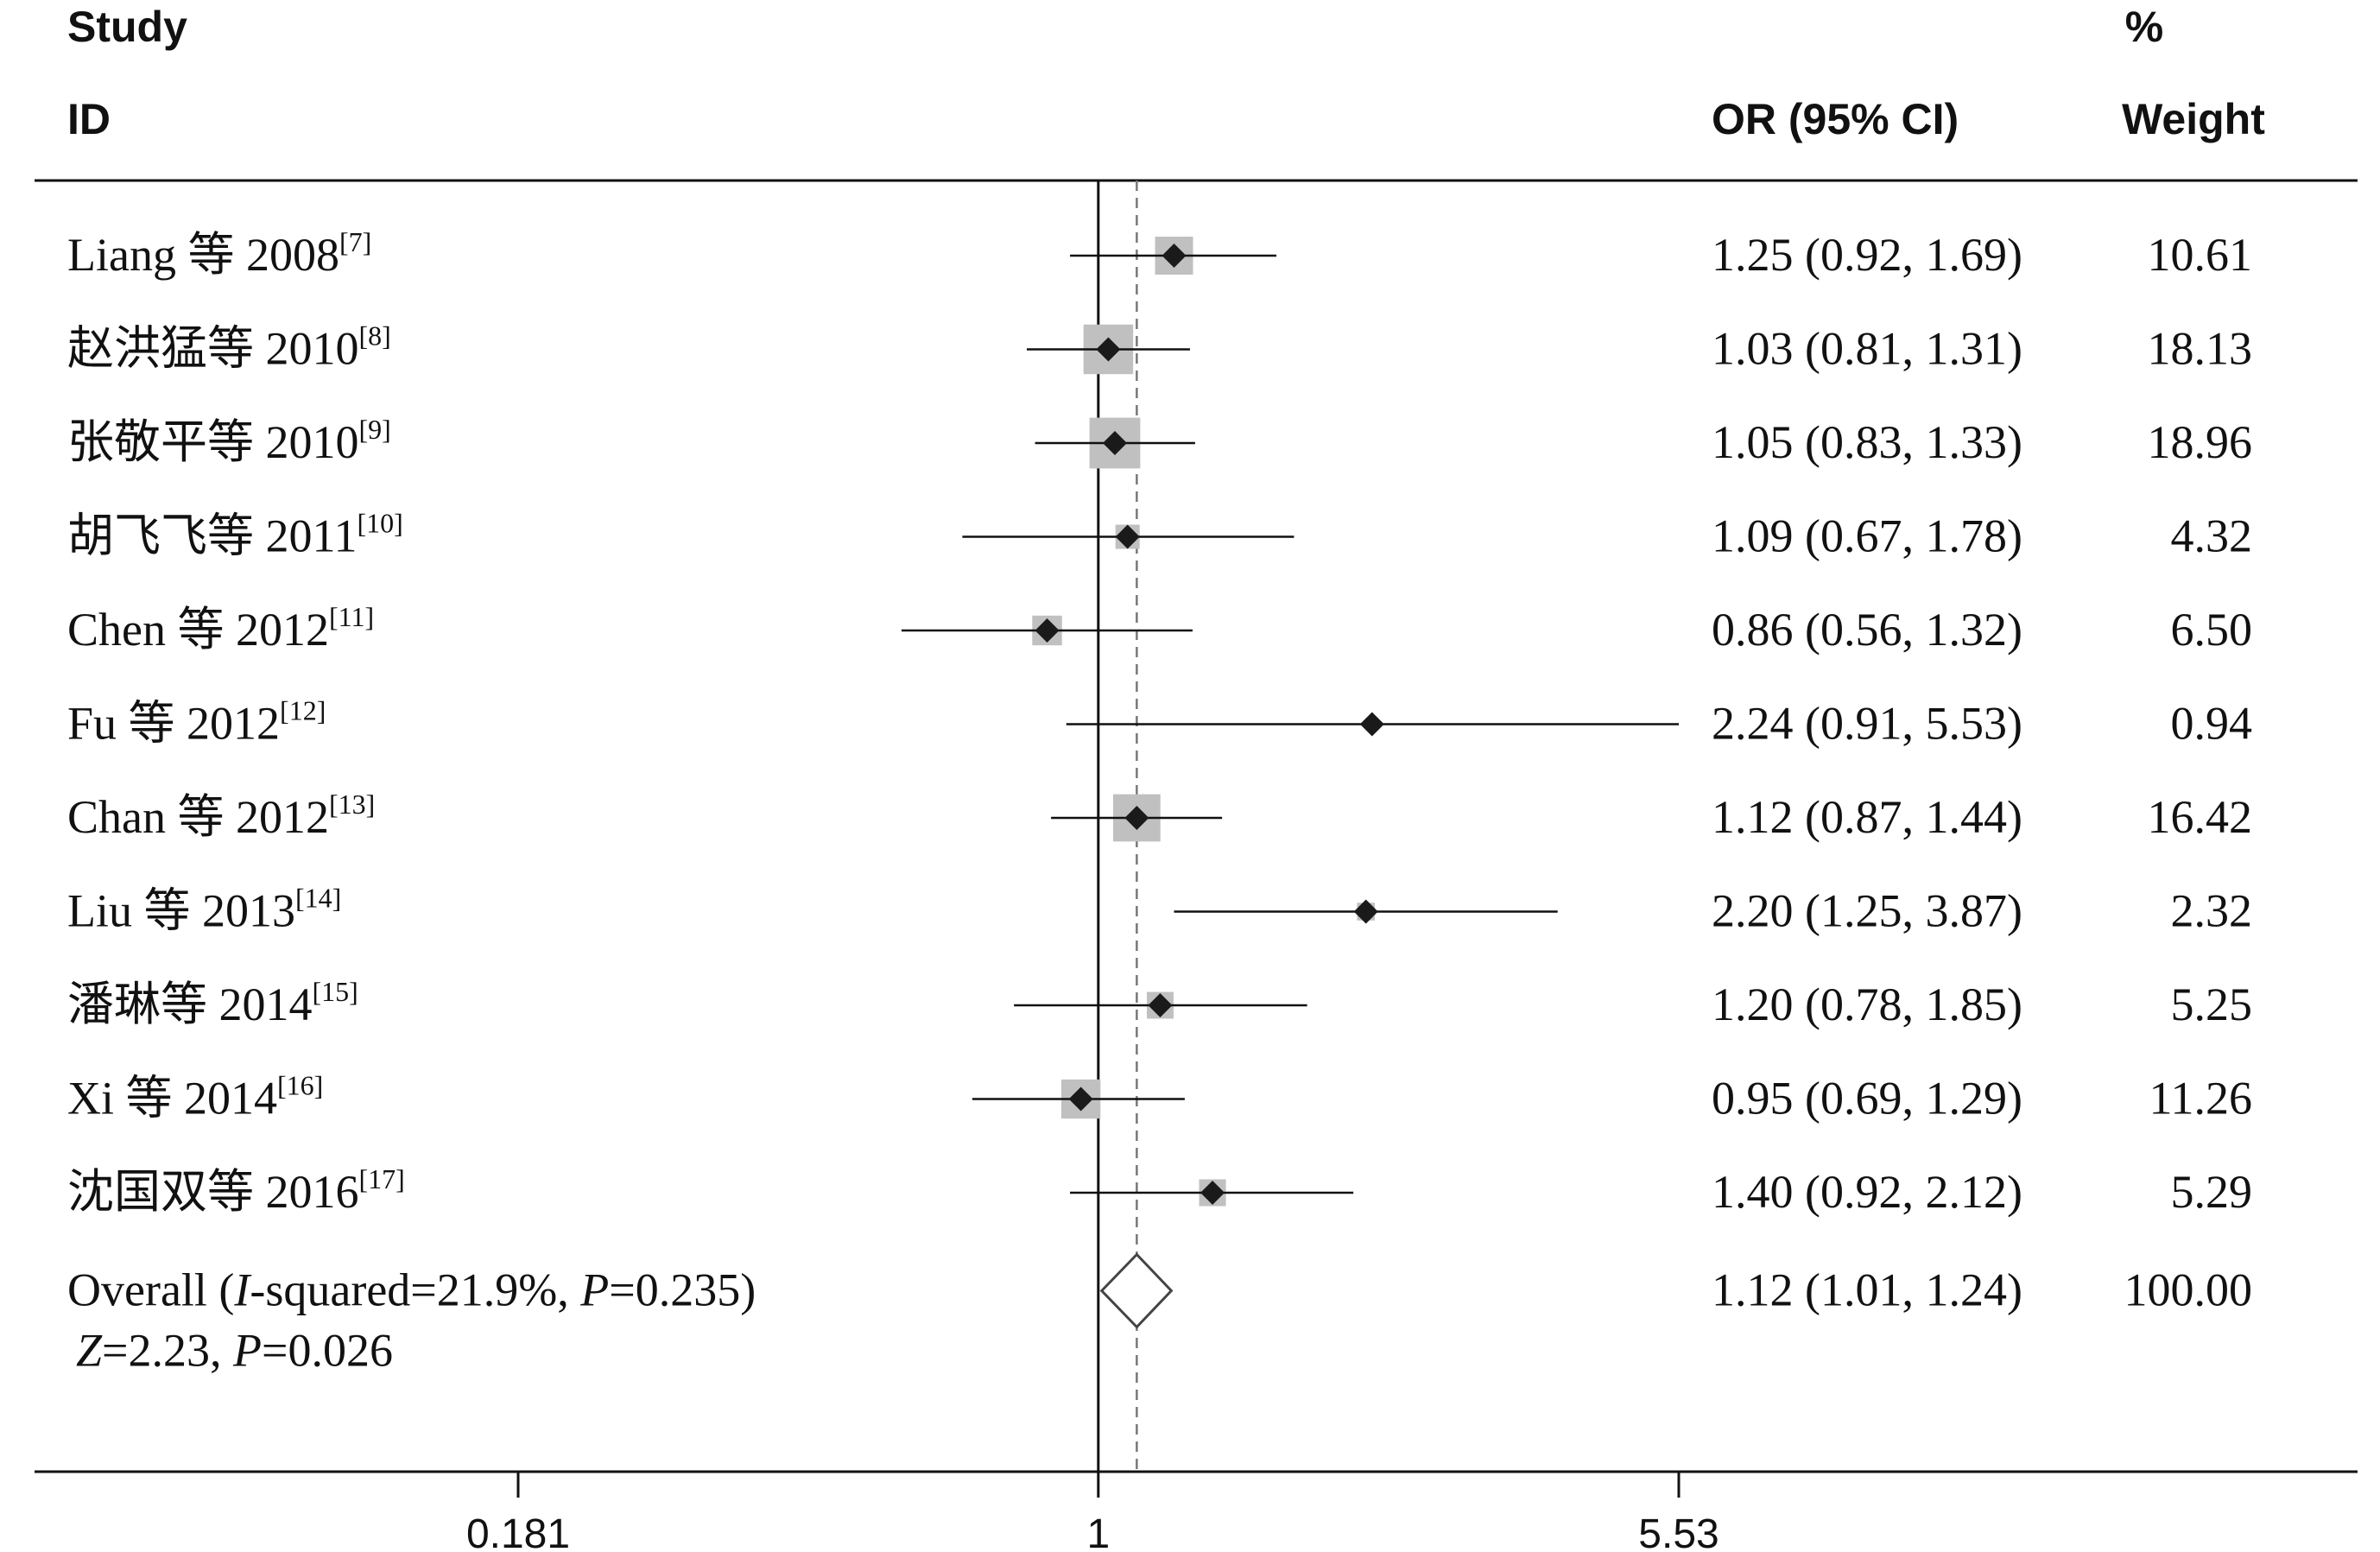  What do you see at coordinates (381, 523) in the screenshot?
I see `study-ref: [10]` at bounding box center [381, 523].